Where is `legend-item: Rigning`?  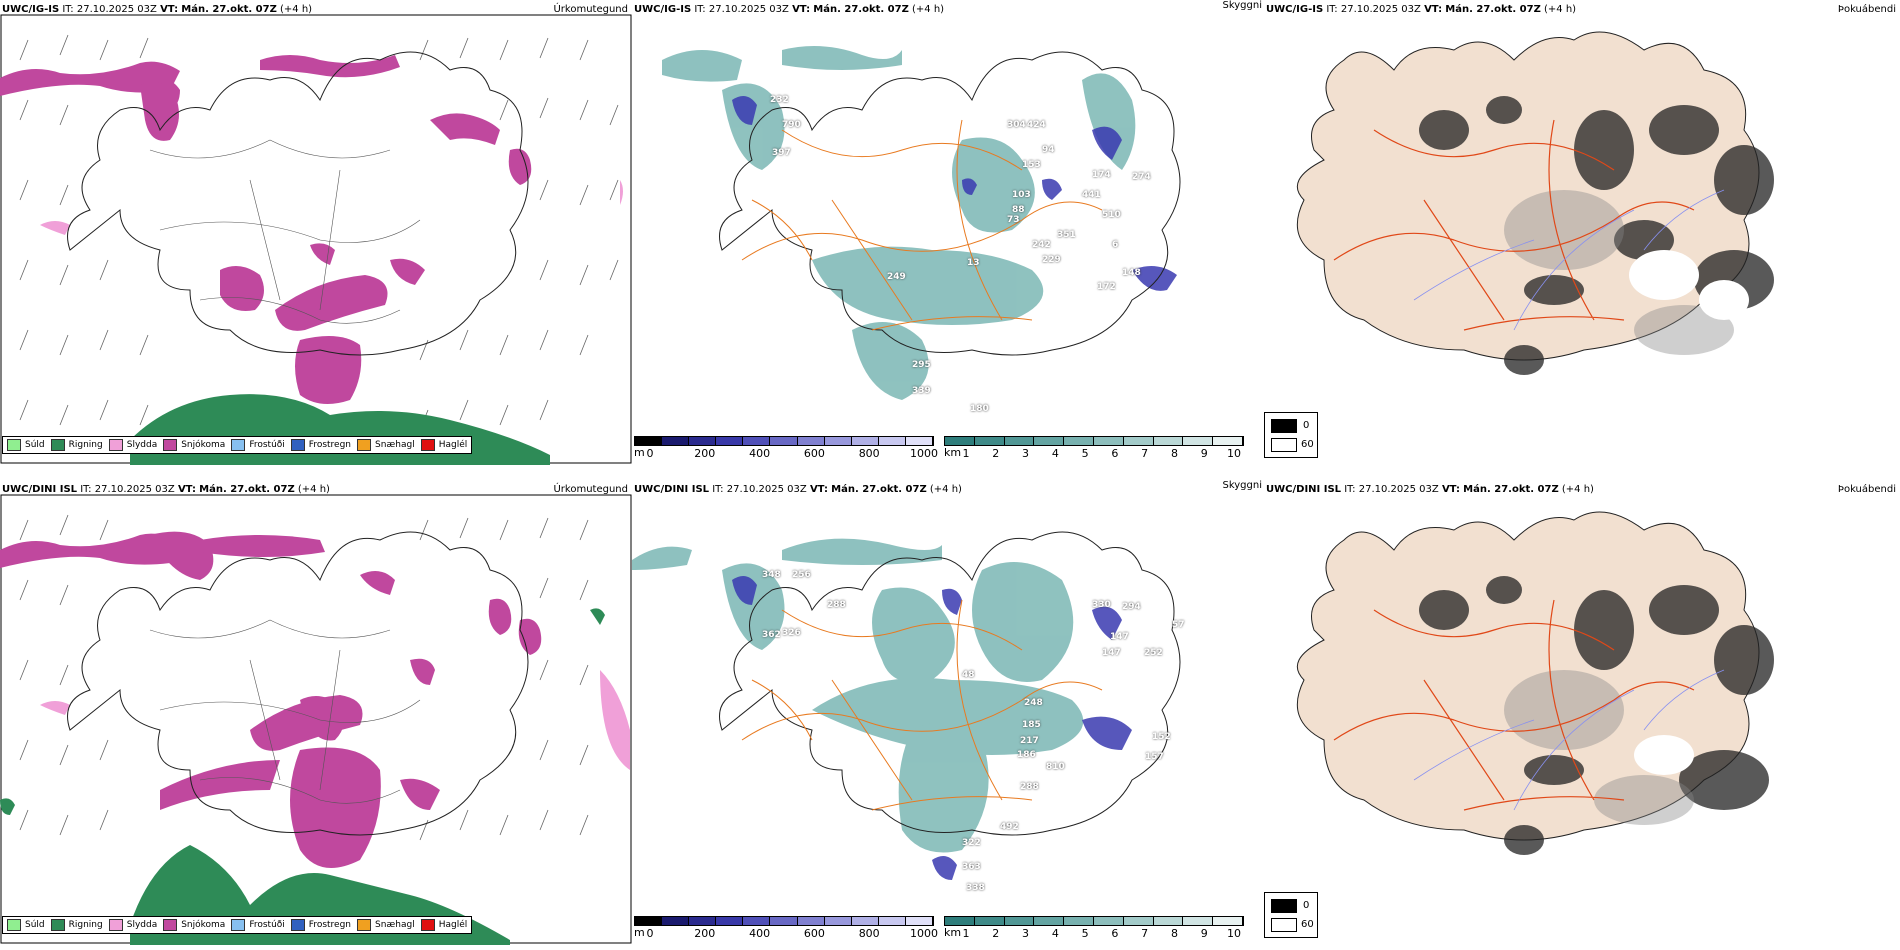 legend-item: Rigning is located at coordinates (76, 445).